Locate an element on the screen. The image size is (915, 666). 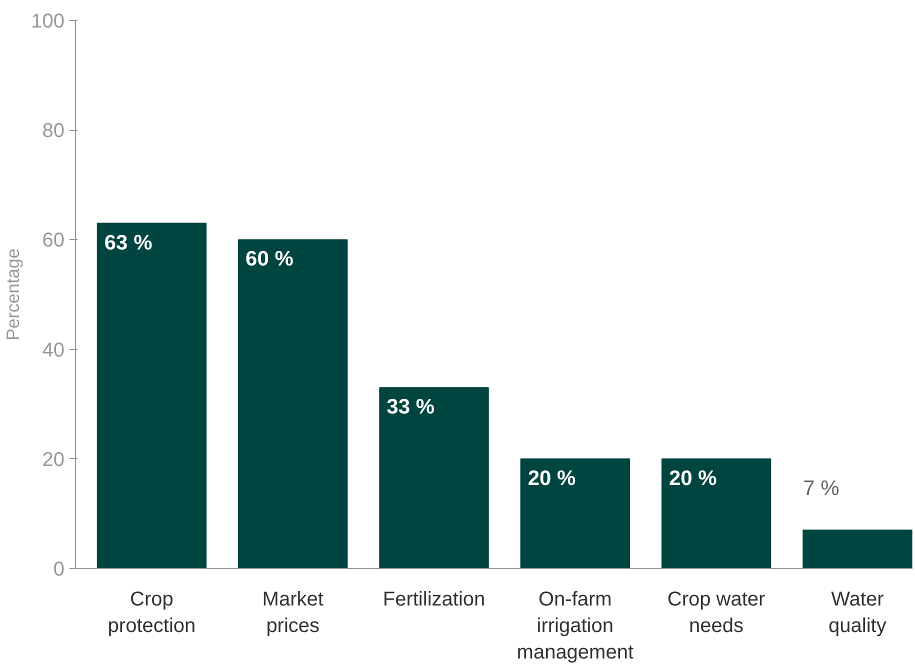
x-tick-label: On-farm irrigation management is located at coordinates (575, 626).